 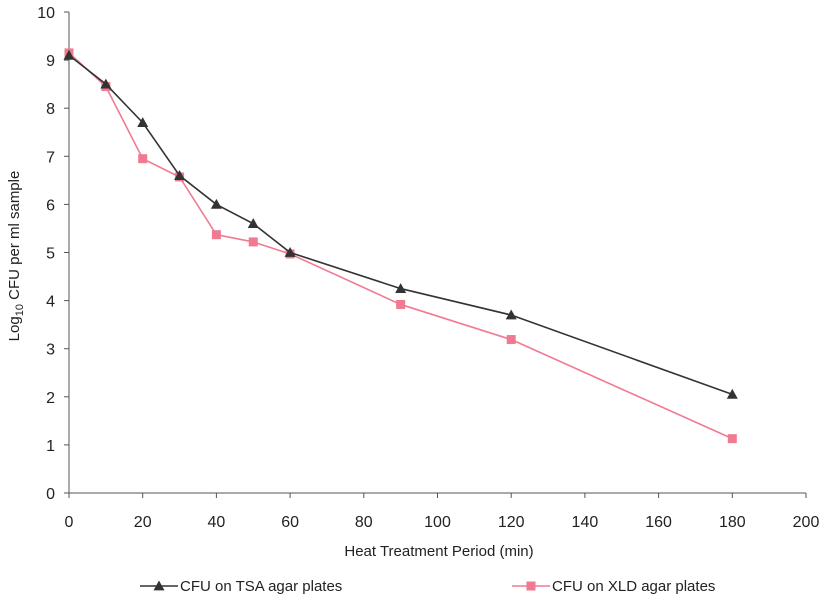 What do you see at coordinates (290, 522) in the screenshot?
I see `x-tick-label: 60` at bounding box center [290, 522].